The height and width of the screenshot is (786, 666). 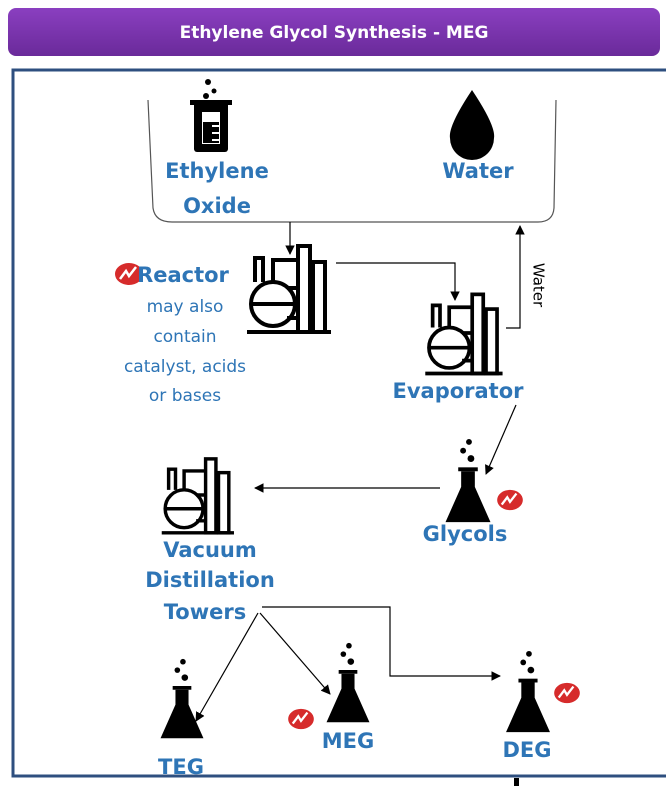 What do you see at coordinates (197, 495) in the screenshot?
I see `distillation-icon` at bounding box center [197, 495].